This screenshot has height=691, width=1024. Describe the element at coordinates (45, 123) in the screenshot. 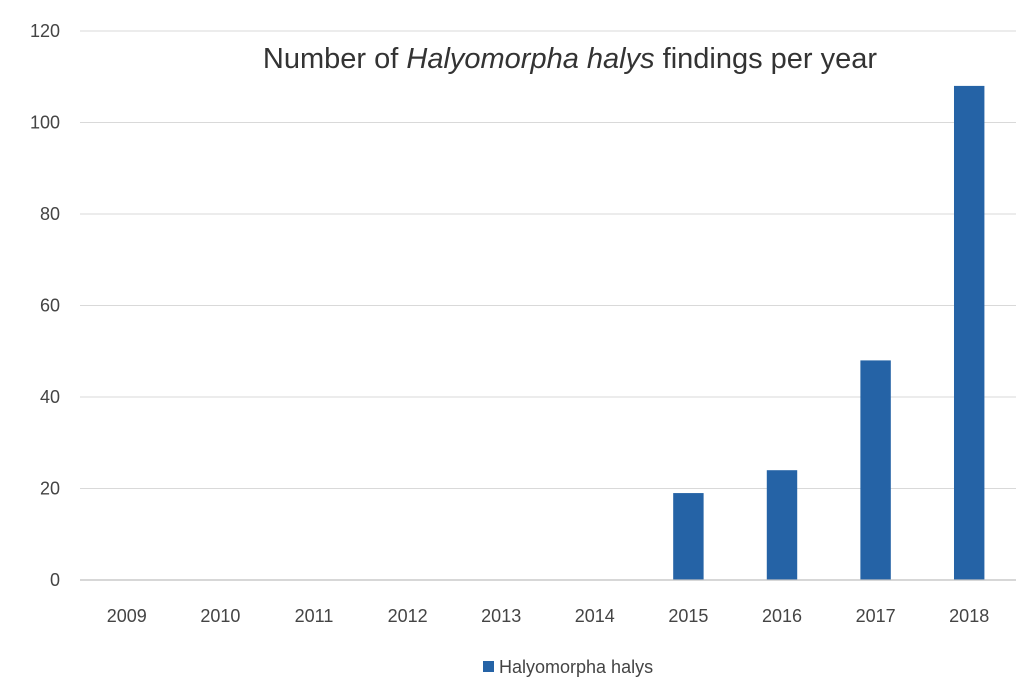

I see `y-tick-label: 100` at that location.